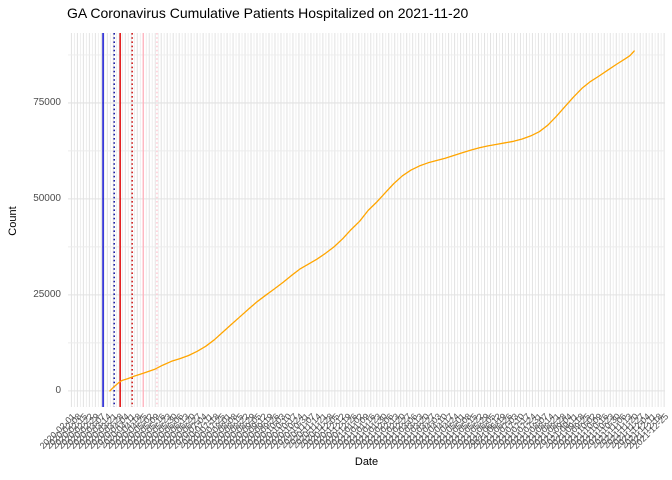 The image size is (672, 480). I want to click on y-tick-label: 25000, so click(47, 294).